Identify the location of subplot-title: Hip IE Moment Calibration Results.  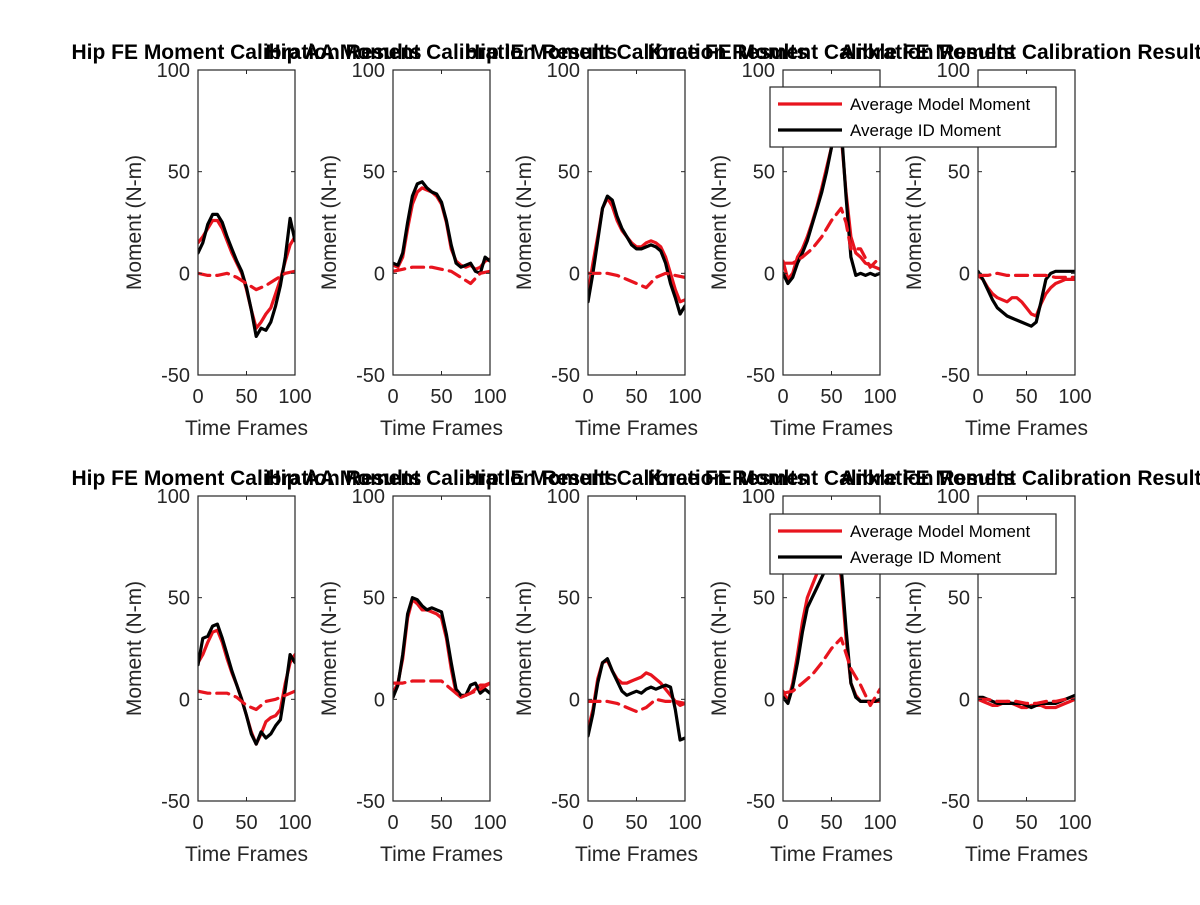
(636, 478).